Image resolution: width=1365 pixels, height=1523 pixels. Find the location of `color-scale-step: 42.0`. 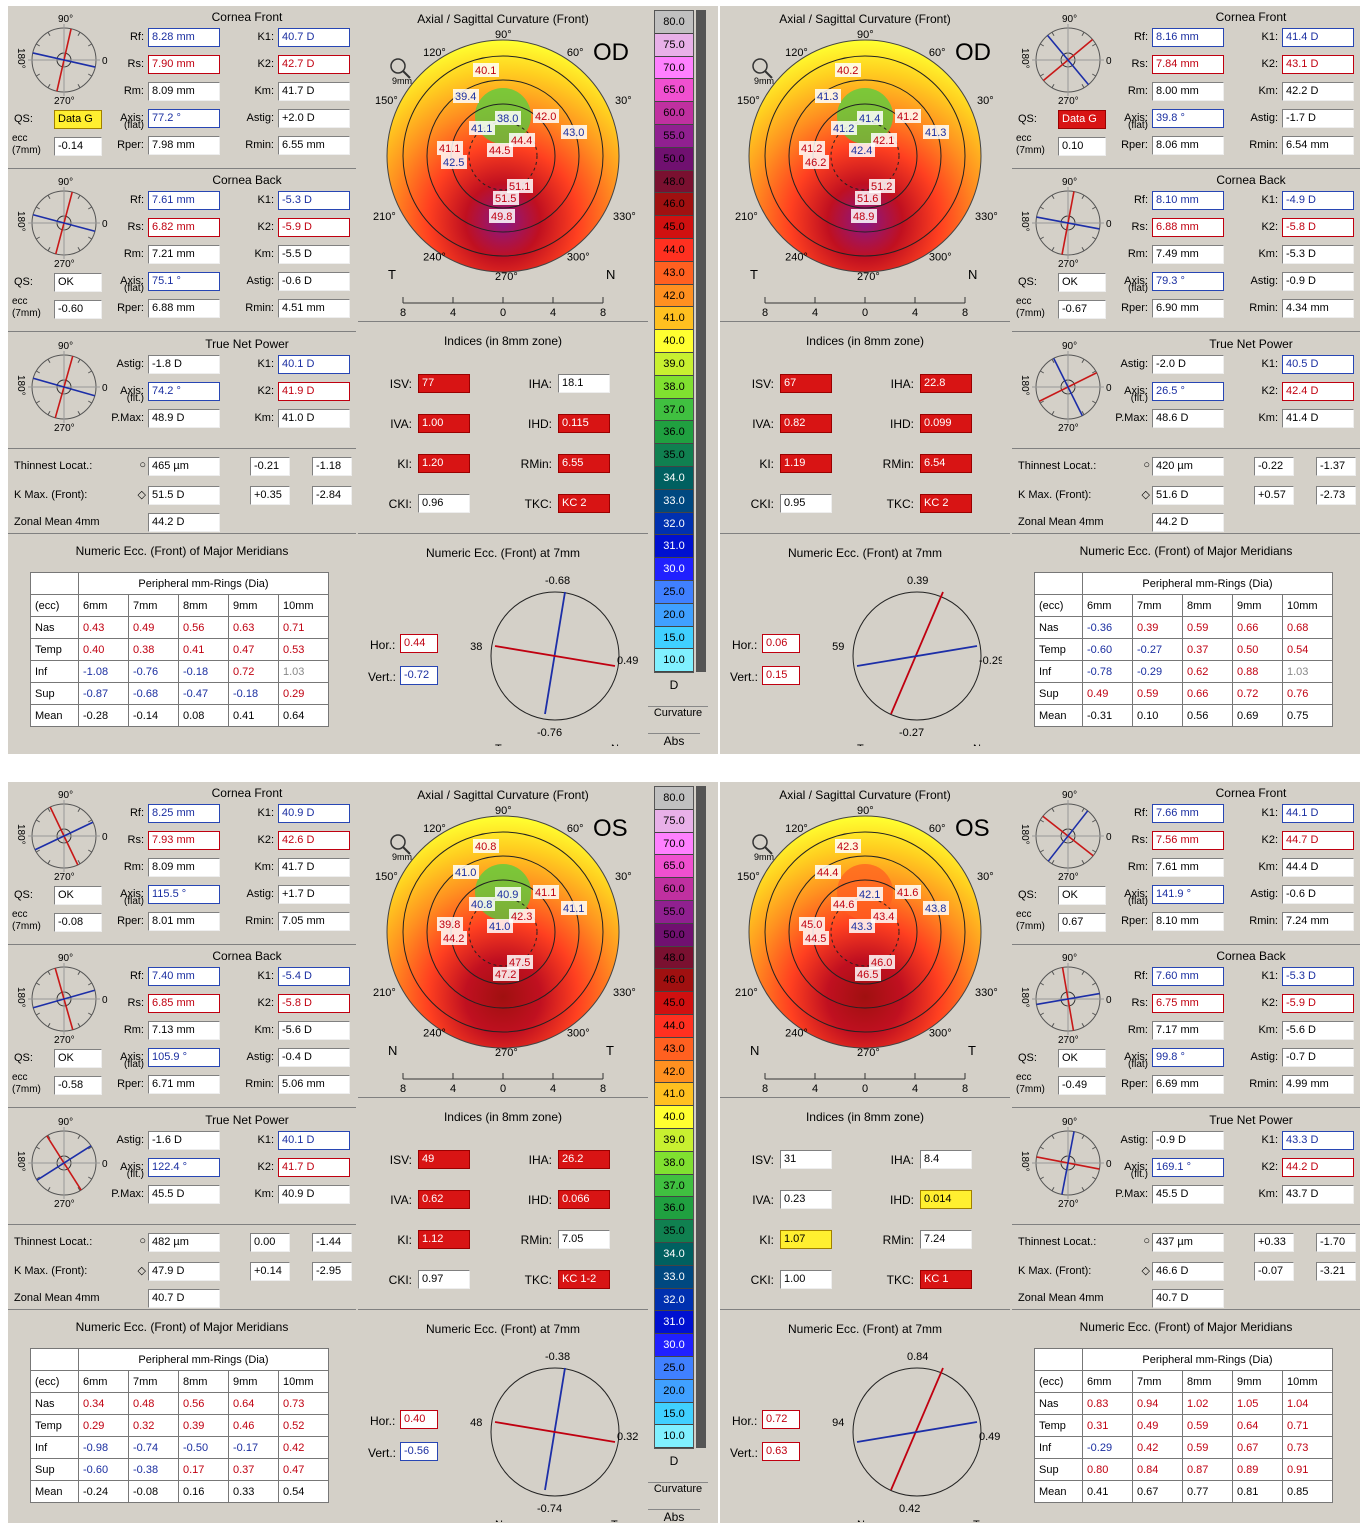

color-scale-step: 42.0 is located at coordinates (674, 296).